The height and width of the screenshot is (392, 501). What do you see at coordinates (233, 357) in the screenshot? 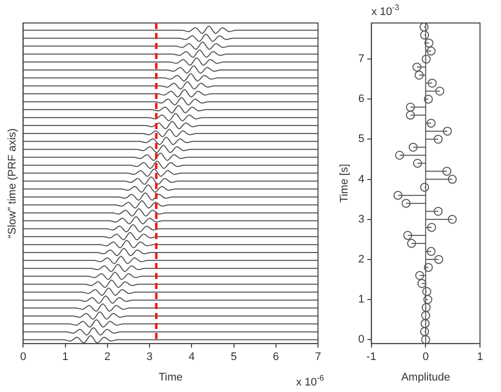
I see `x-tick-label: 5` at bounding box center [233, 357].